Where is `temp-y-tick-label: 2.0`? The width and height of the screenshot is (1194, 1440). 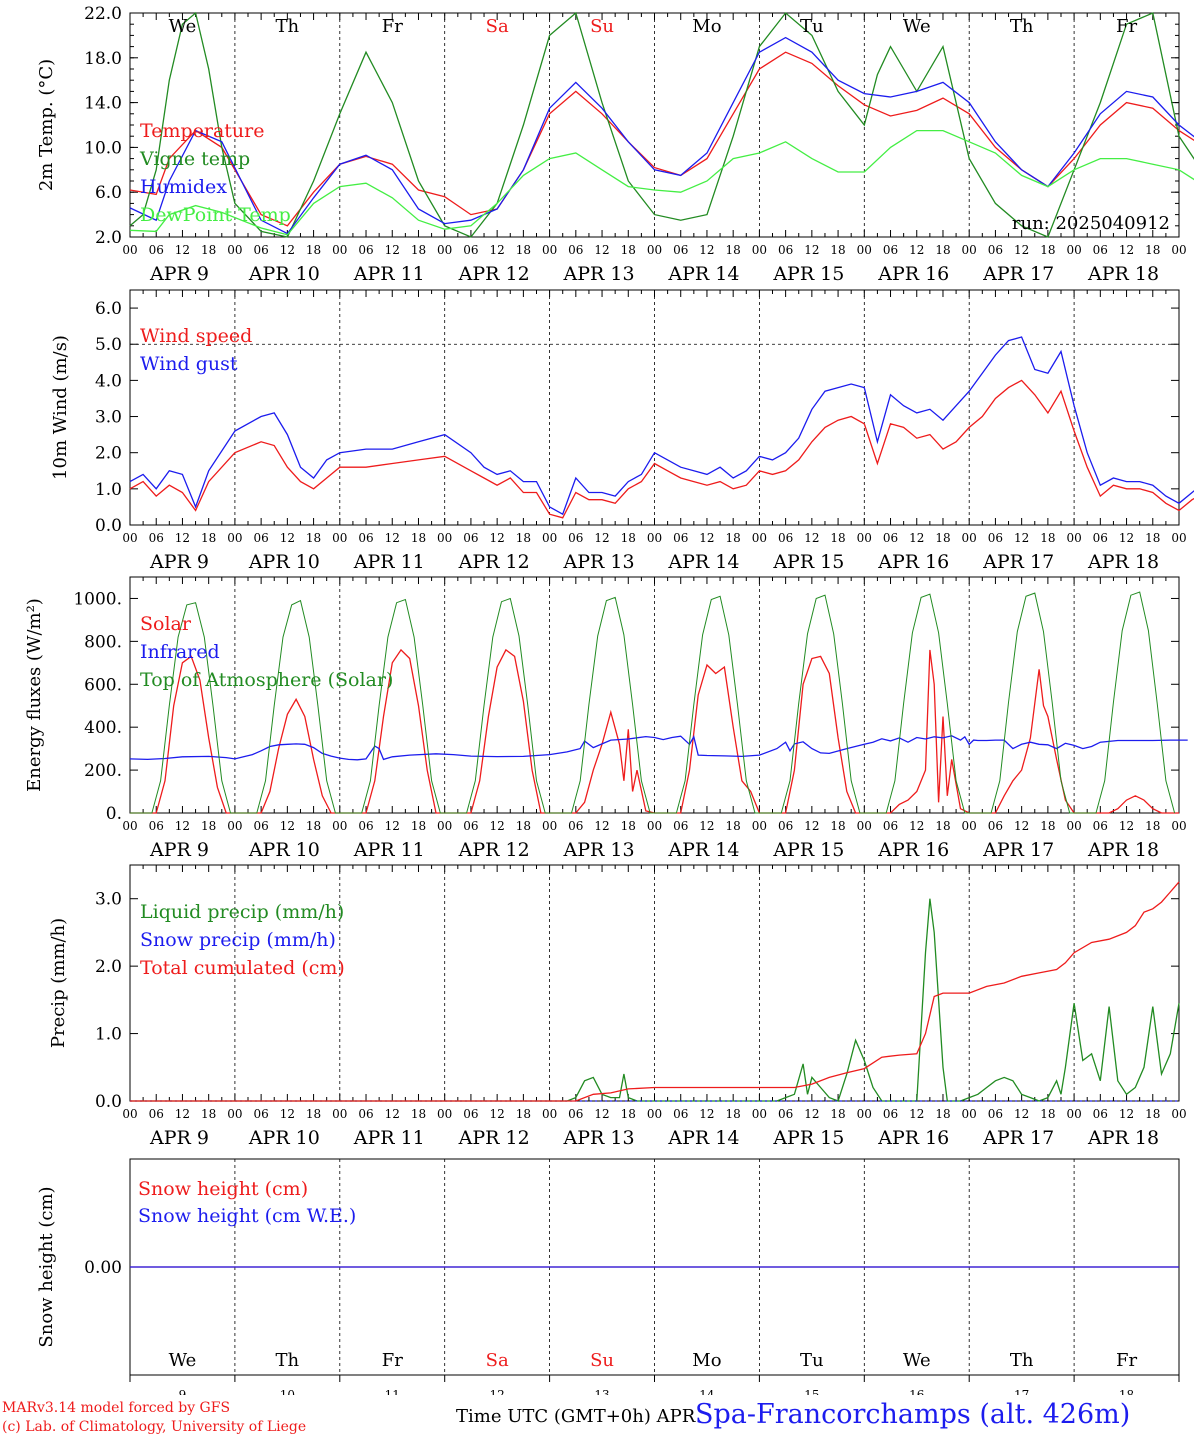 temp-y-tick-label: 2.0 is located at coordinates (108, 238).